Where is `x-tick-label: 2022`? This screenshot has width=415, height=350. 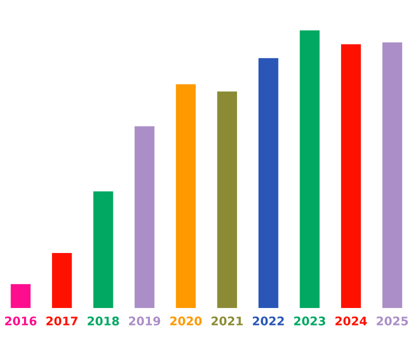
x-tick-label: 2022 is located at coordinates (268, 321).